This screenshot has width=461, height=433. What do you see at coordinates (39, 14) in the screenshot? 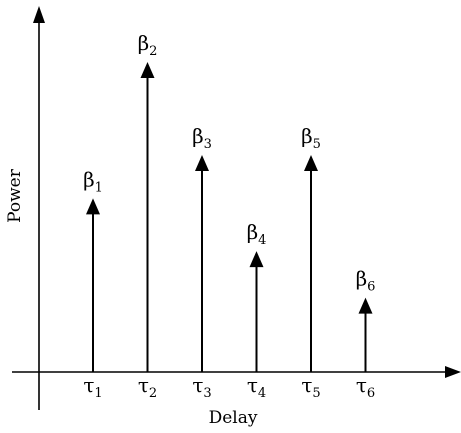
I see `y-axis-arrowhead` at bounding box center [39, 14].